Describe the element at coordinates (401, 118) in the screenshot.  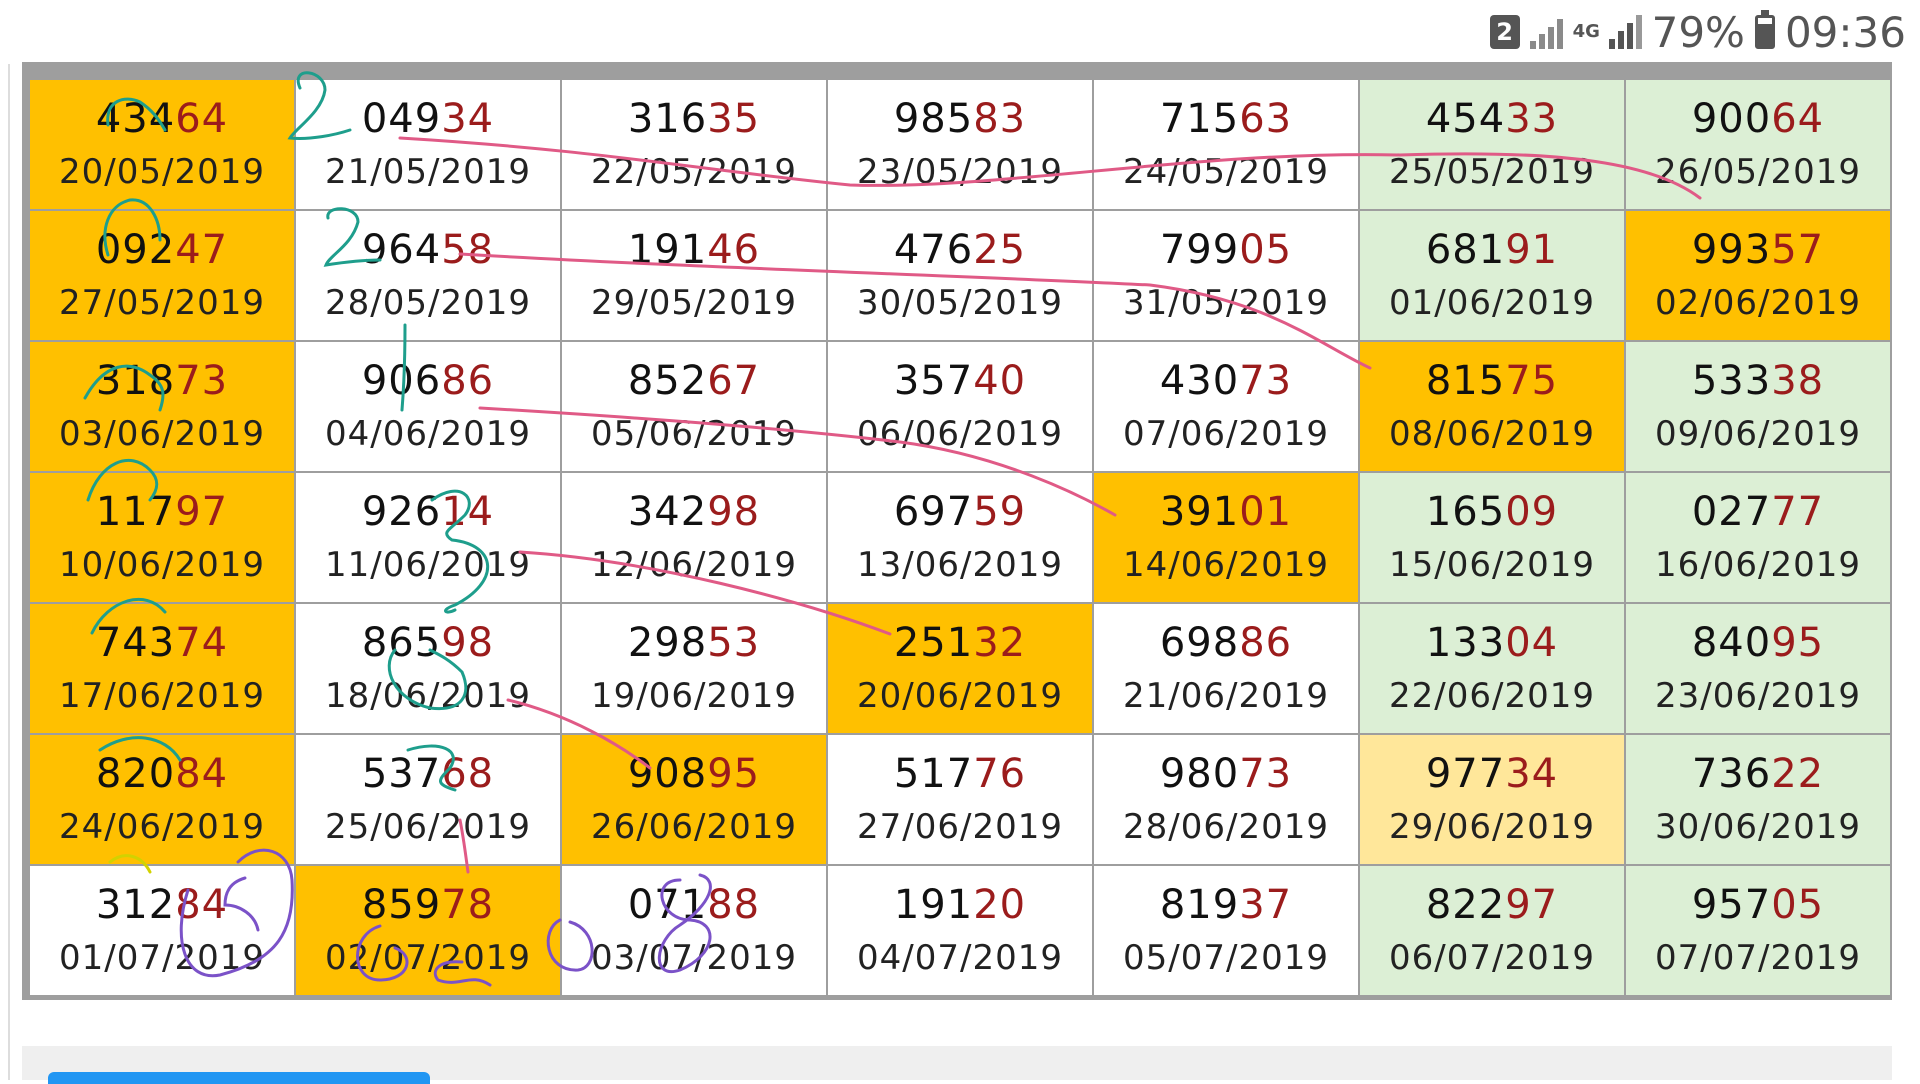
I see `result-prefix: 049` at that location.